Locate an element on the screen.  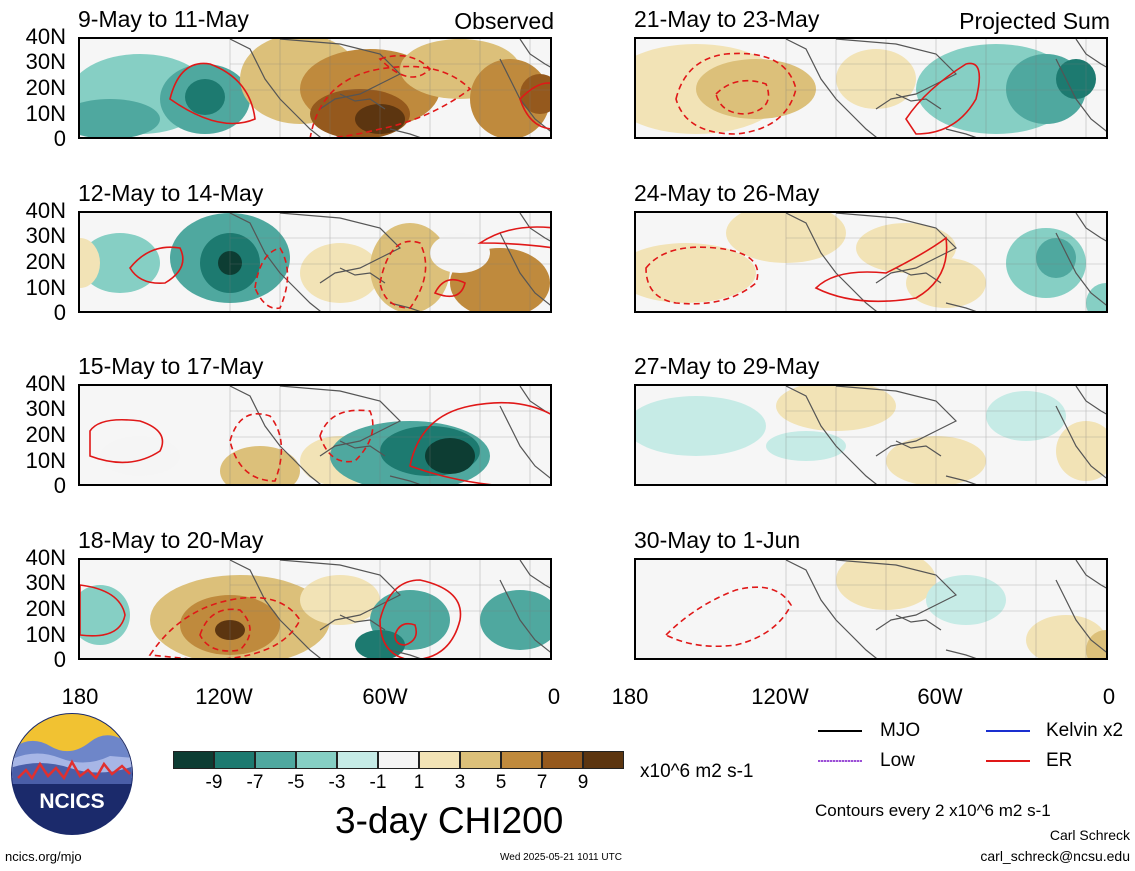
logo-text: NCICS is located at coordinates (72, 801).